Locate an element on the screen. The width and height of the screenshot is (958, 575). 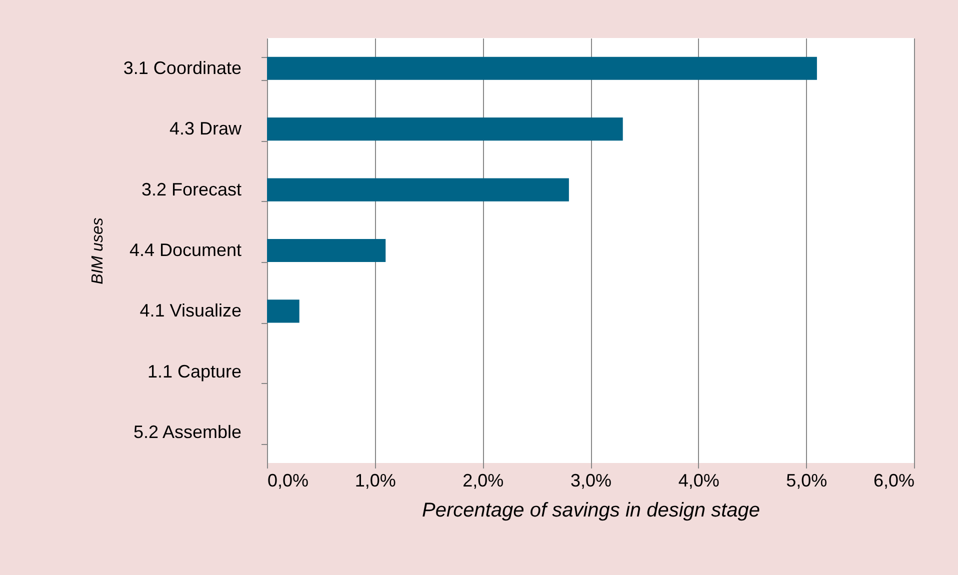
x-tick-label: 5,0% is located at coordinates (807, 480).